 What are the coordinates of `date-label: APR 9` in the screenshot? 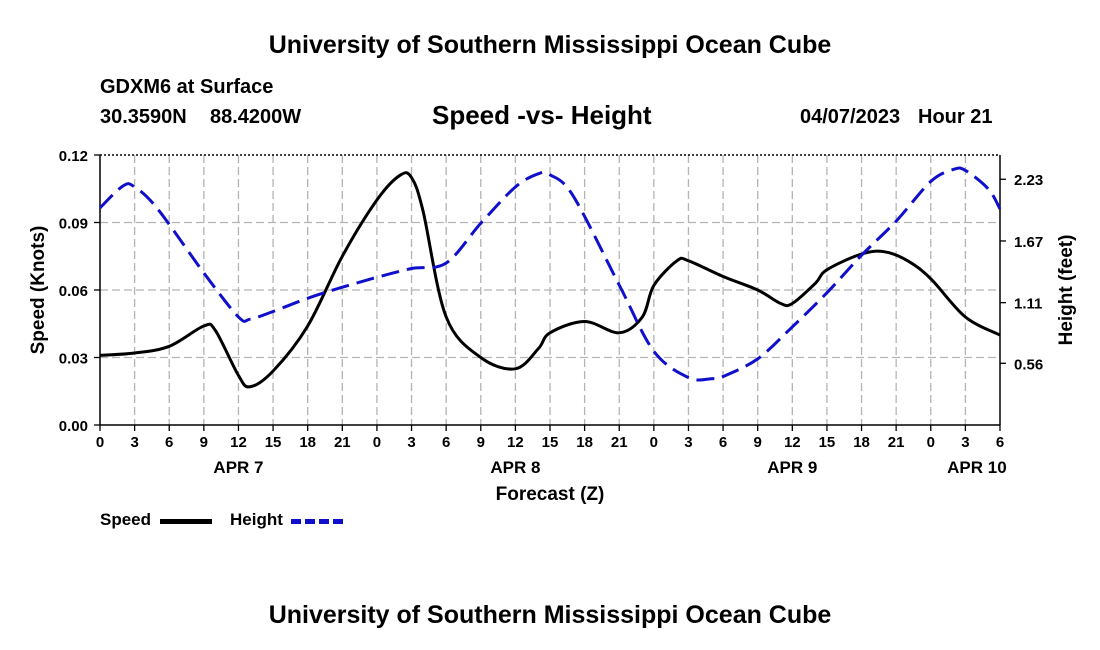 It's located at (792, 467).